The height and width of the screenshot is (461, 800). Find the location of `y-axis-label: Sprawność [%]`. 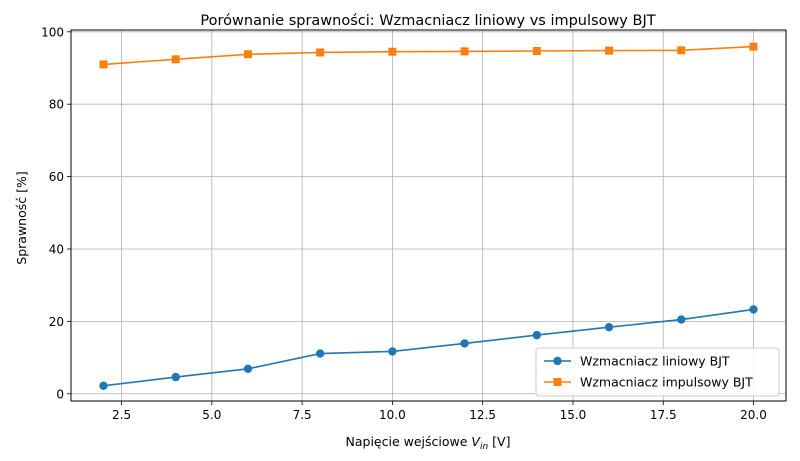

y-axis-label: Sprawność [%] is located at coordinates (21, 217).